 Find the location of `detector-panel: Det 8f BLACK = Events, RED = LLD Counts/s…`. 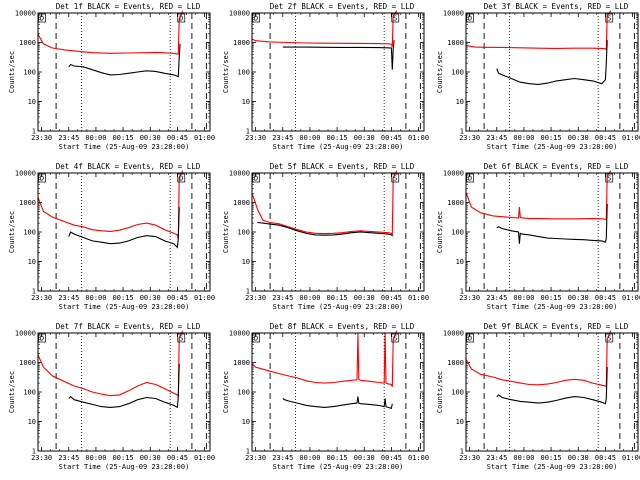

detector-panel: Det 8f BLACK = Events, RED = LLD Counts/s… is located at coordinates (325, 396).